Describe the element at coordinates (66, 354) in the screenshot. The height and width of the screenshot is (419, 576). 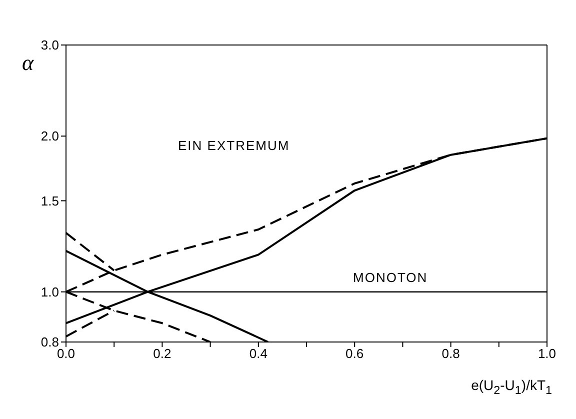
I see `x-tick-label: 0.0` at that location.